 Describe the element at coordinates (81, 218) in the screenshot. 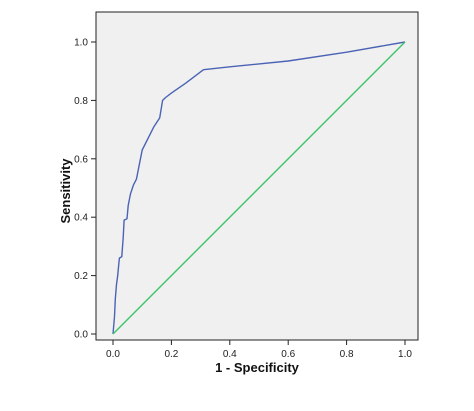

I see `y-tick-label: 0.4` at that location.